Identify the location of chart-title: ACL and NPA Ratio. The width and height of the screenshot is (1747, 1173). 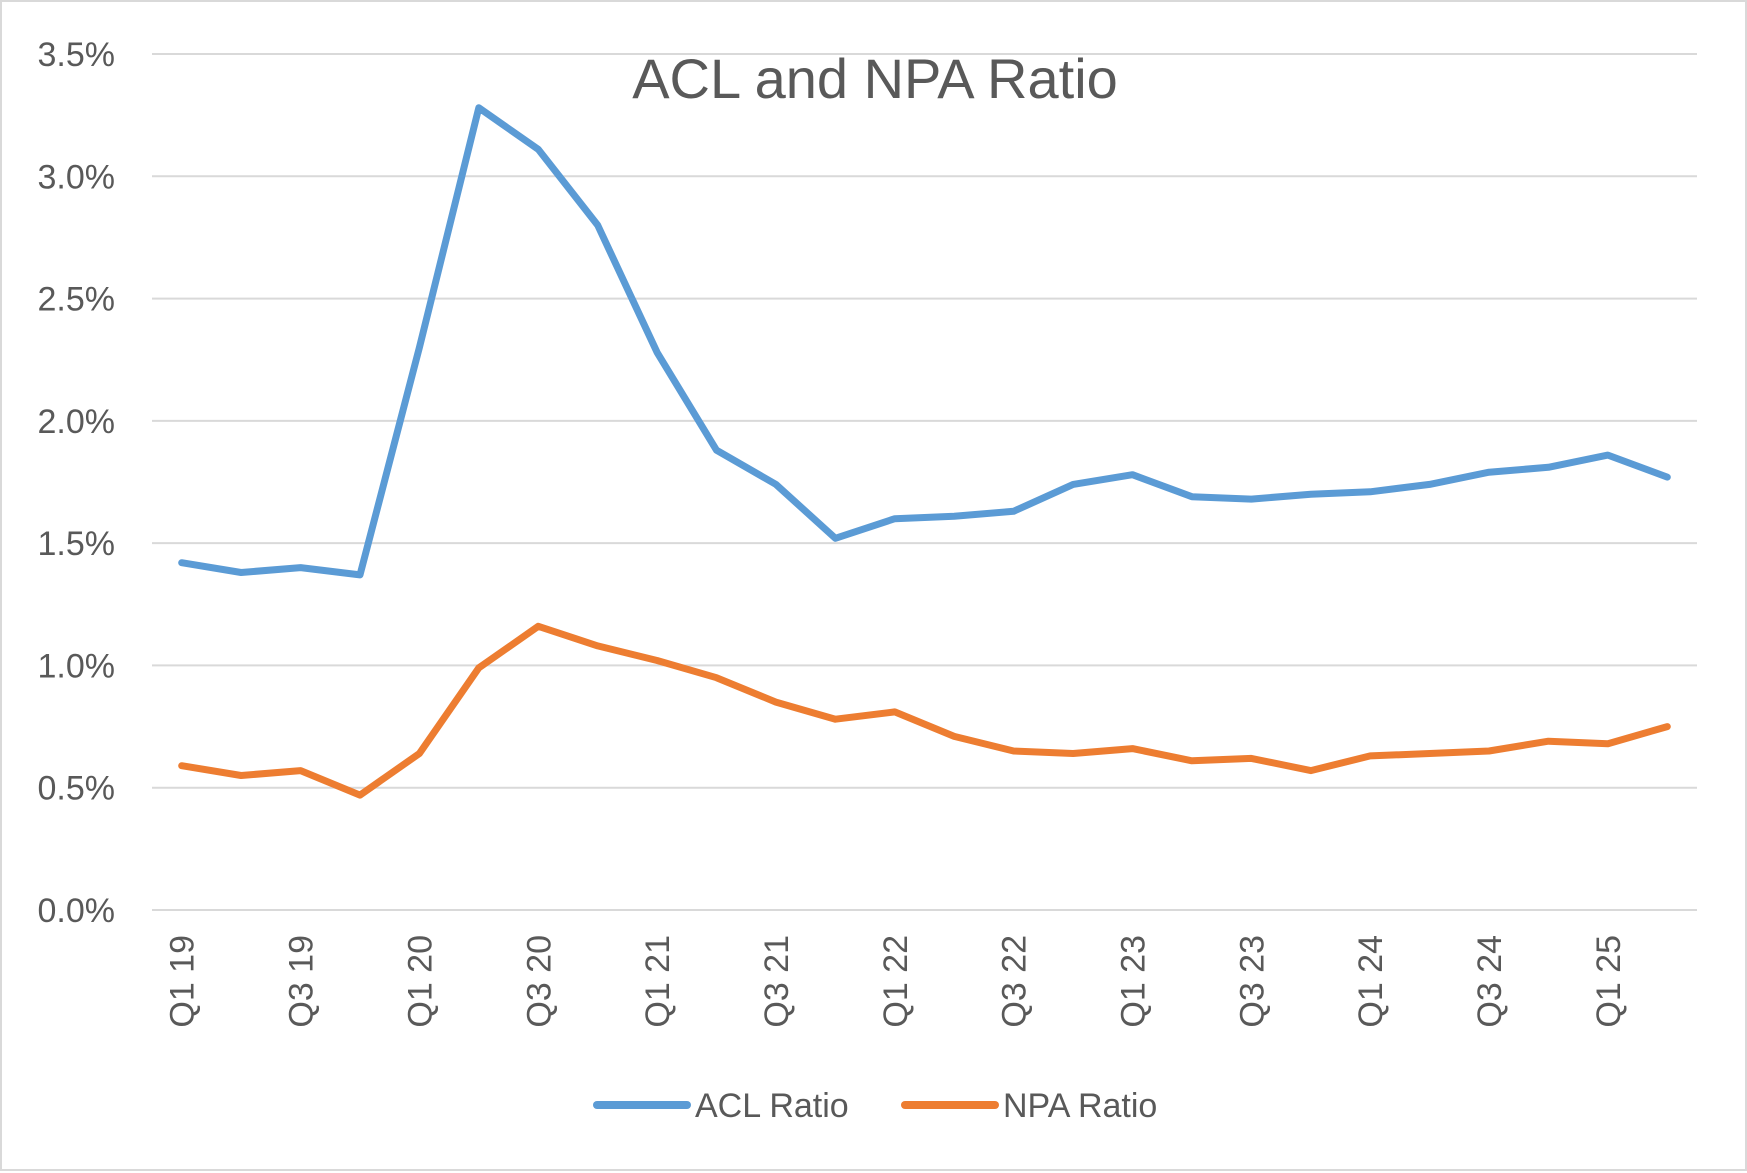
(875, 78).